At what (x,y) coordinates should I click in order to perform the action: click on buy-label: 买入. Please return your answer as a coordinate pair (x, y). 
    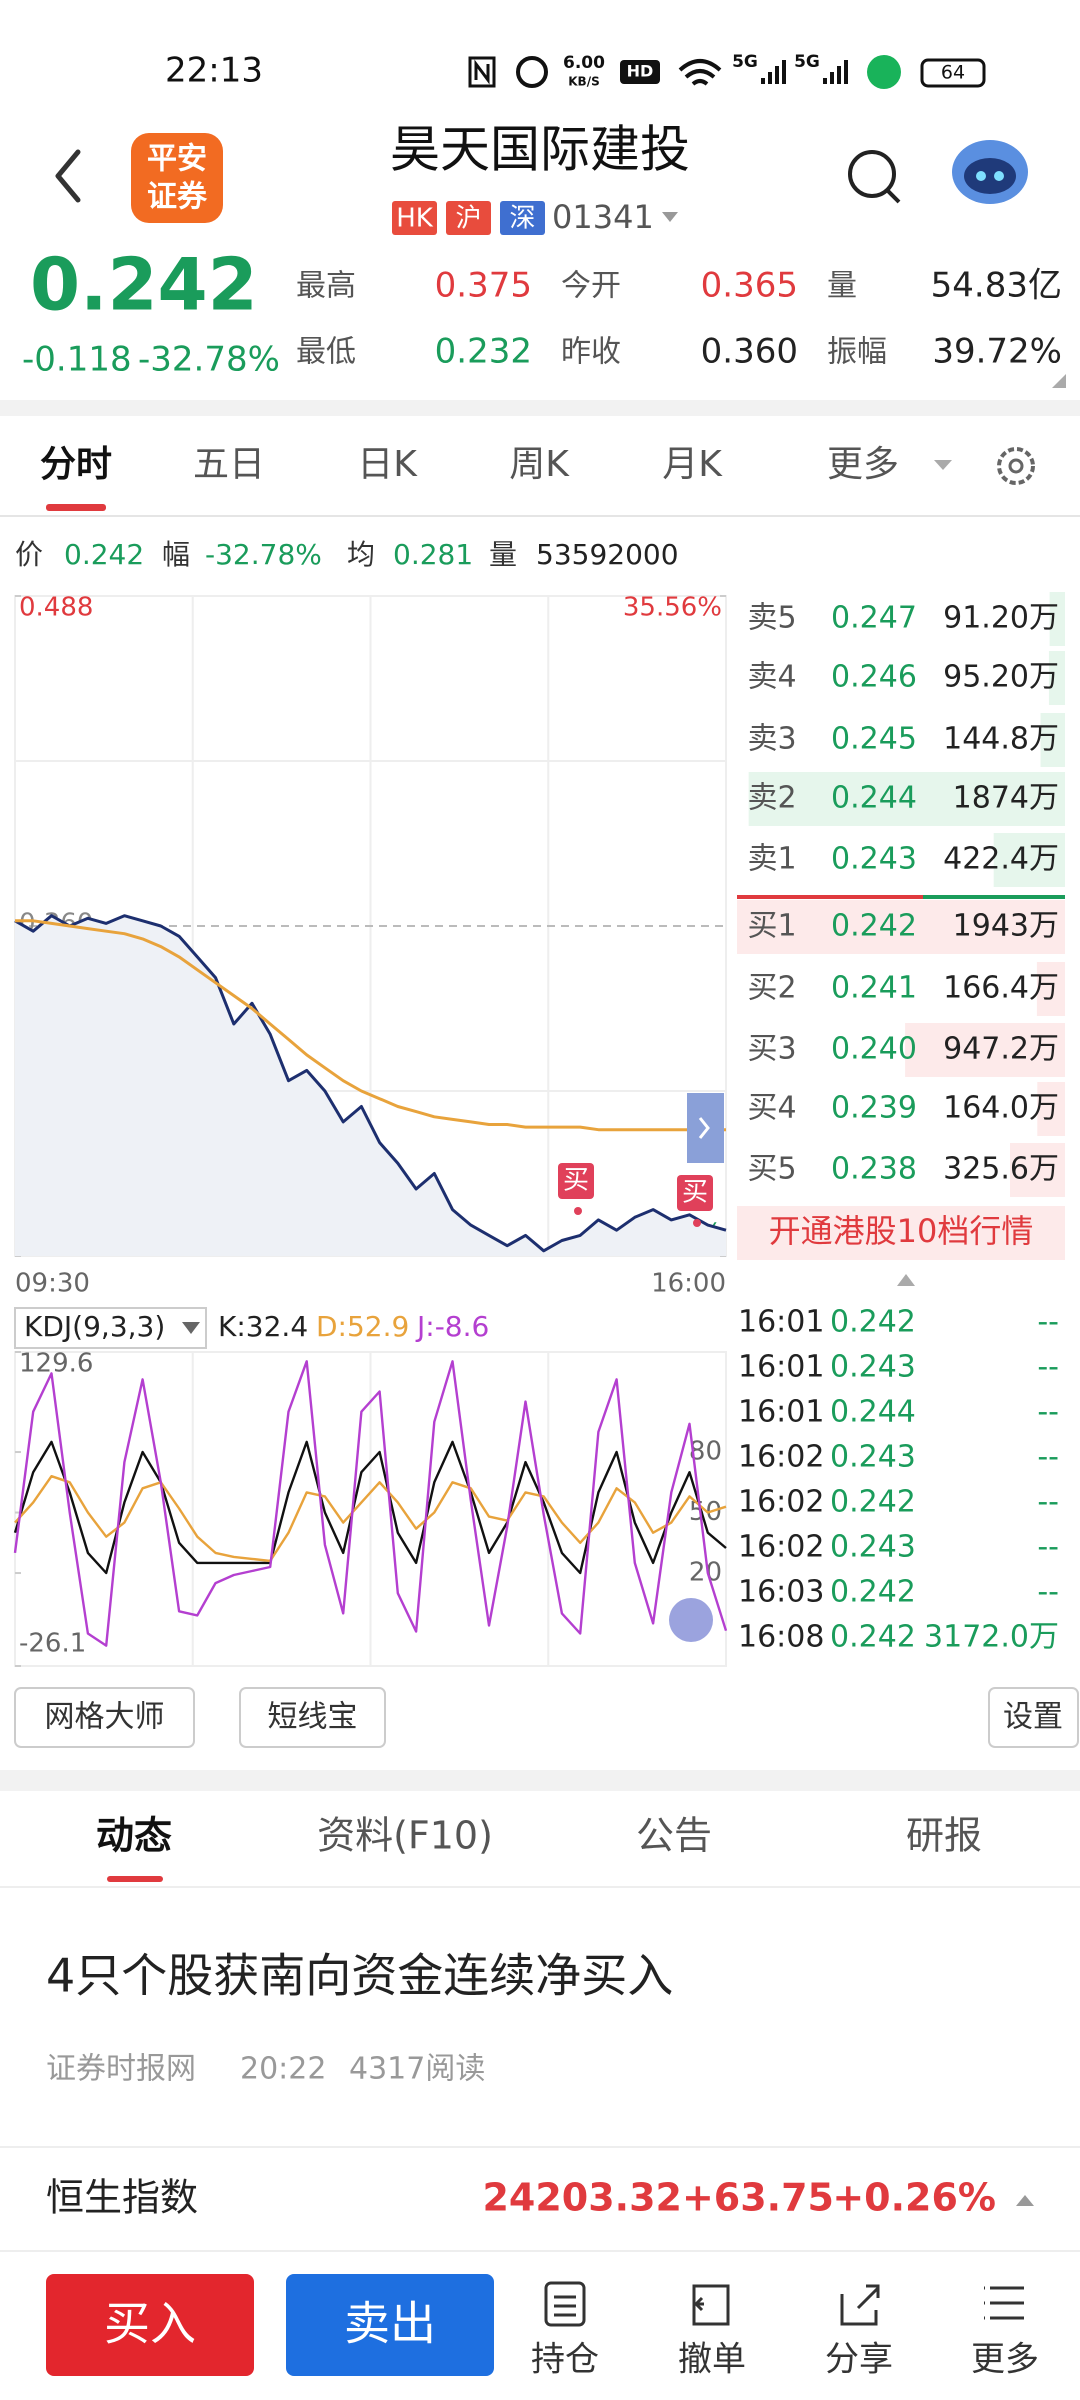
    Looking at the image, I should click on (150, 2324).